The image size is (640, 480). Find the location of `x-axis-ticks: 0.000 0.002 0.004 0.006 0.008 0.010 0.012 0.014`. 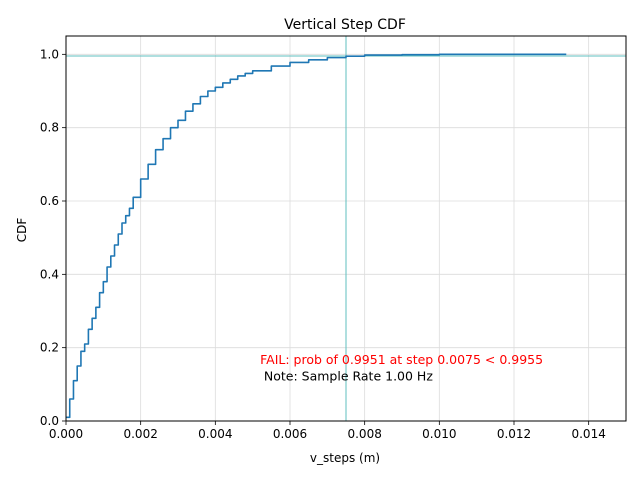

x-axis-ticks: 0.000 0.002 0.004 0.006 0.008 0.010 0.012 0.014 is located at coordinates (327, 431).